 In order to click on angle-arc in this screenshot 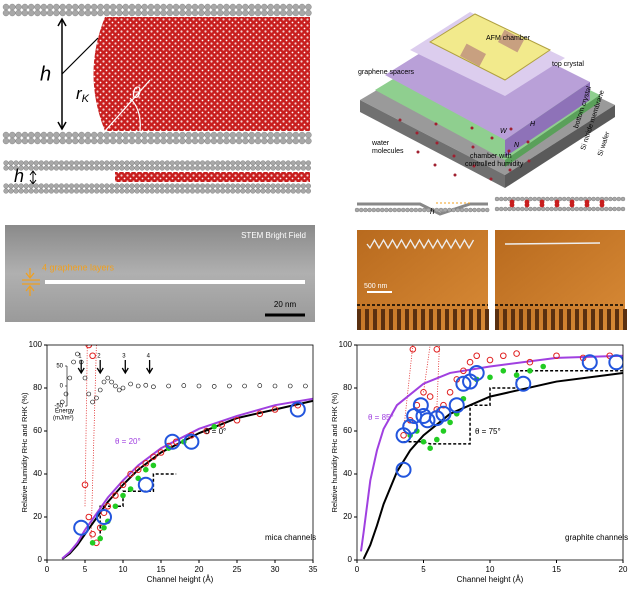, I will do `click(135, 114)`.